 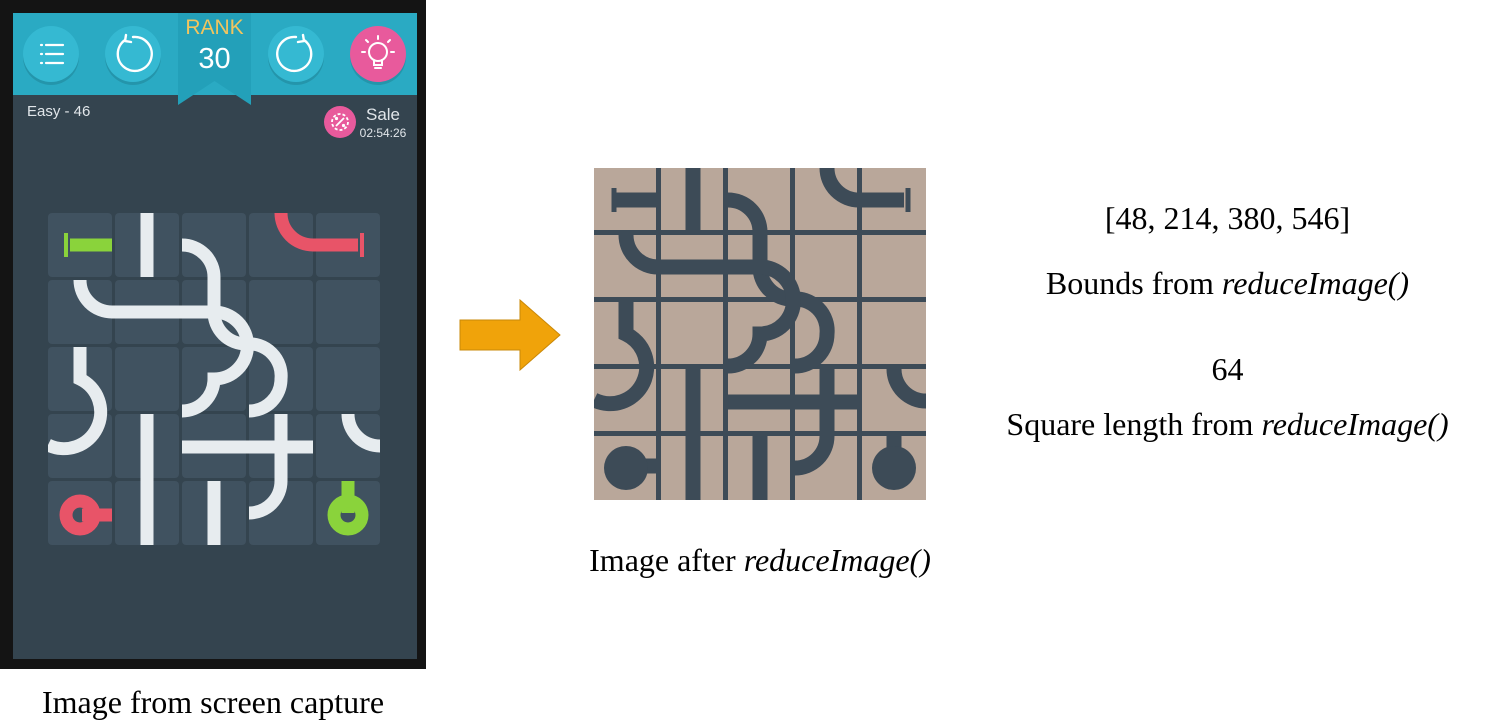 I want to click on reduced-pipes, so click(x=760, y=334).